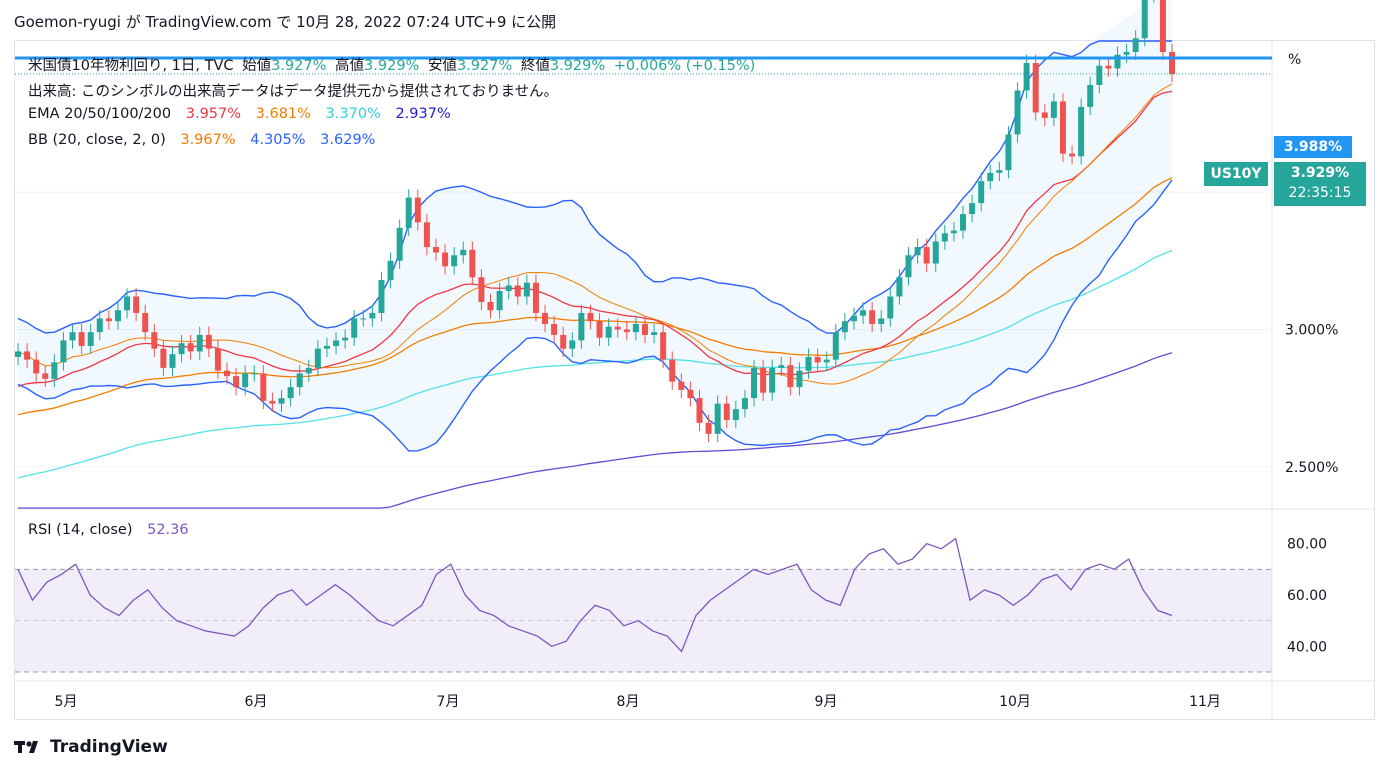 The image size is (1389, 774). Describe the element at coordinates (109, 747) in the screenshot. I see `footer-brand-text: TradingView` at that location.